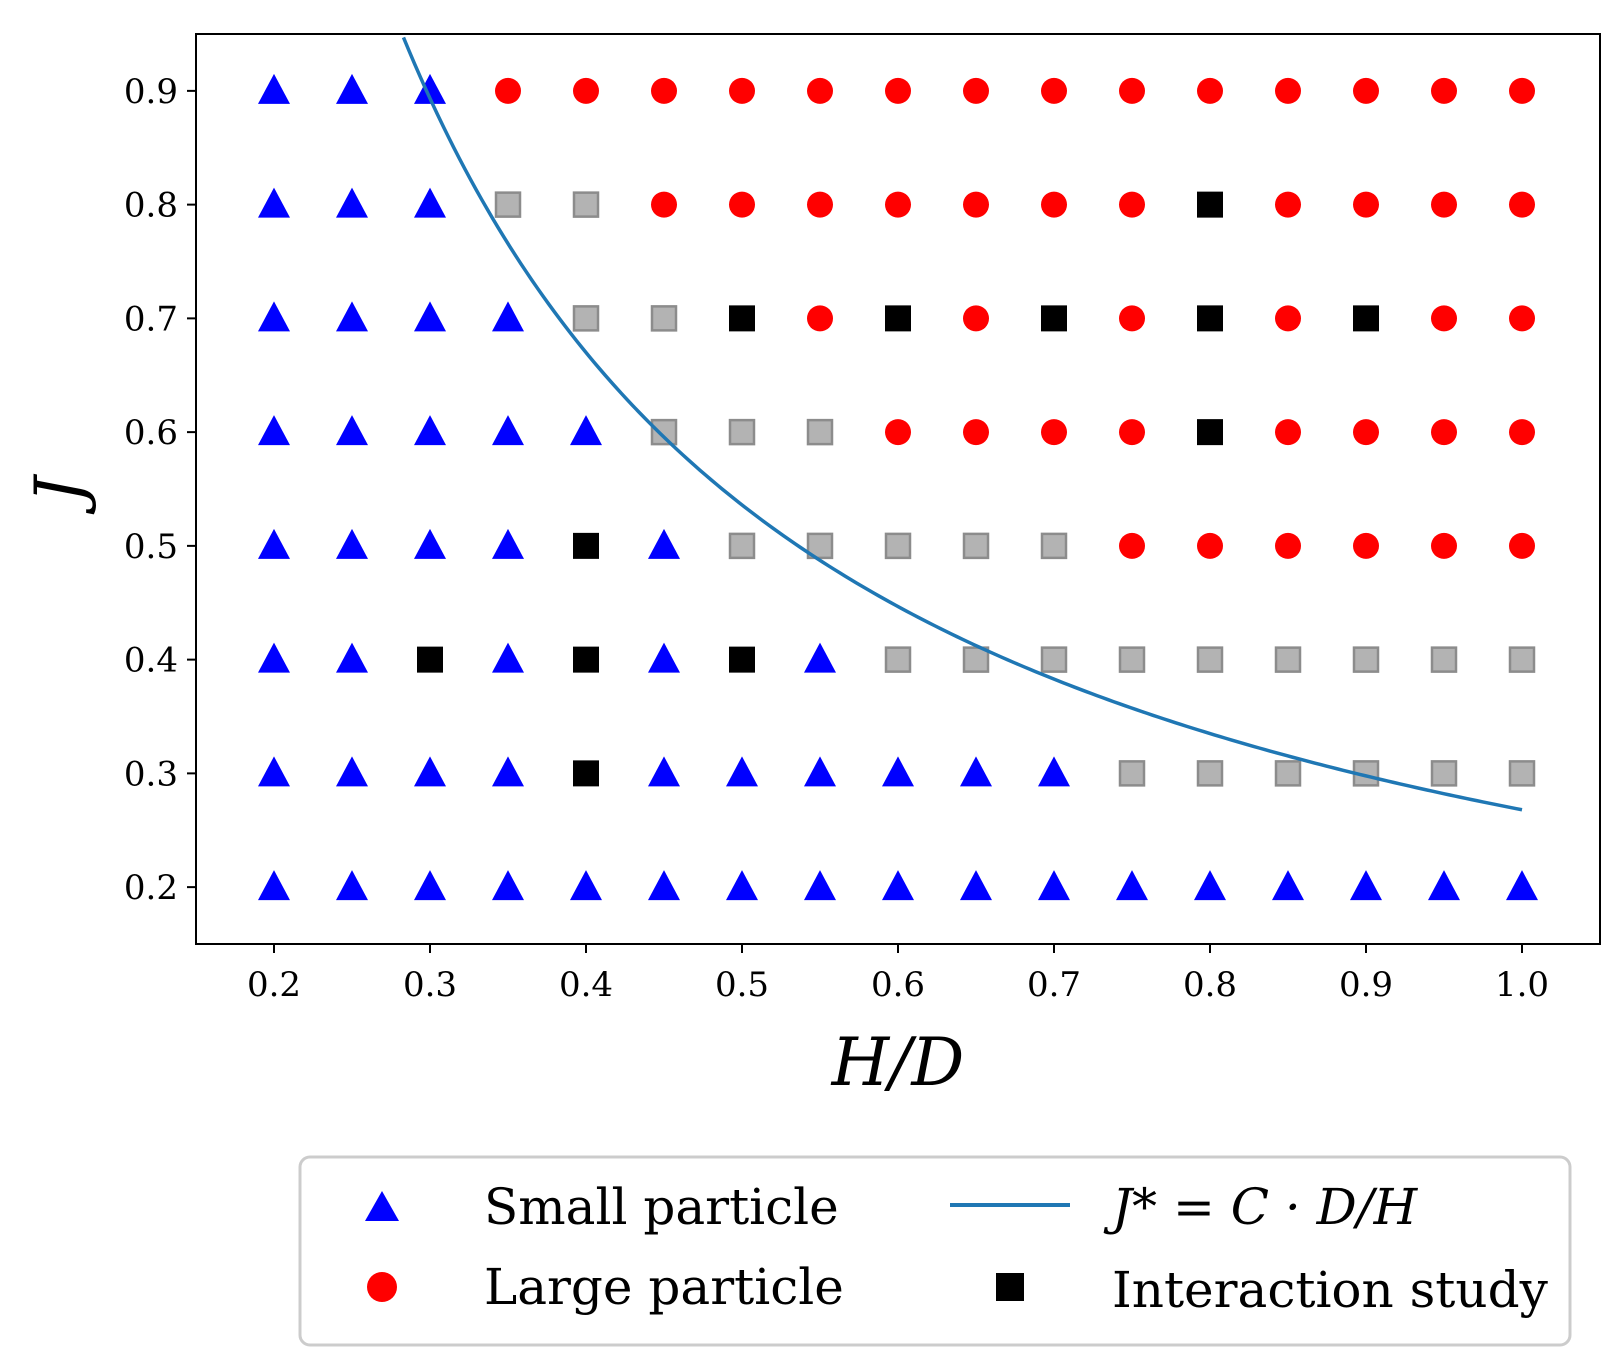 This screenshot has width=1623, height=1365. What do you see at coordinates (1366, 985) in the screenshot?
I see `x-tick-label: 0.9` at bounding box center [1366, 985].